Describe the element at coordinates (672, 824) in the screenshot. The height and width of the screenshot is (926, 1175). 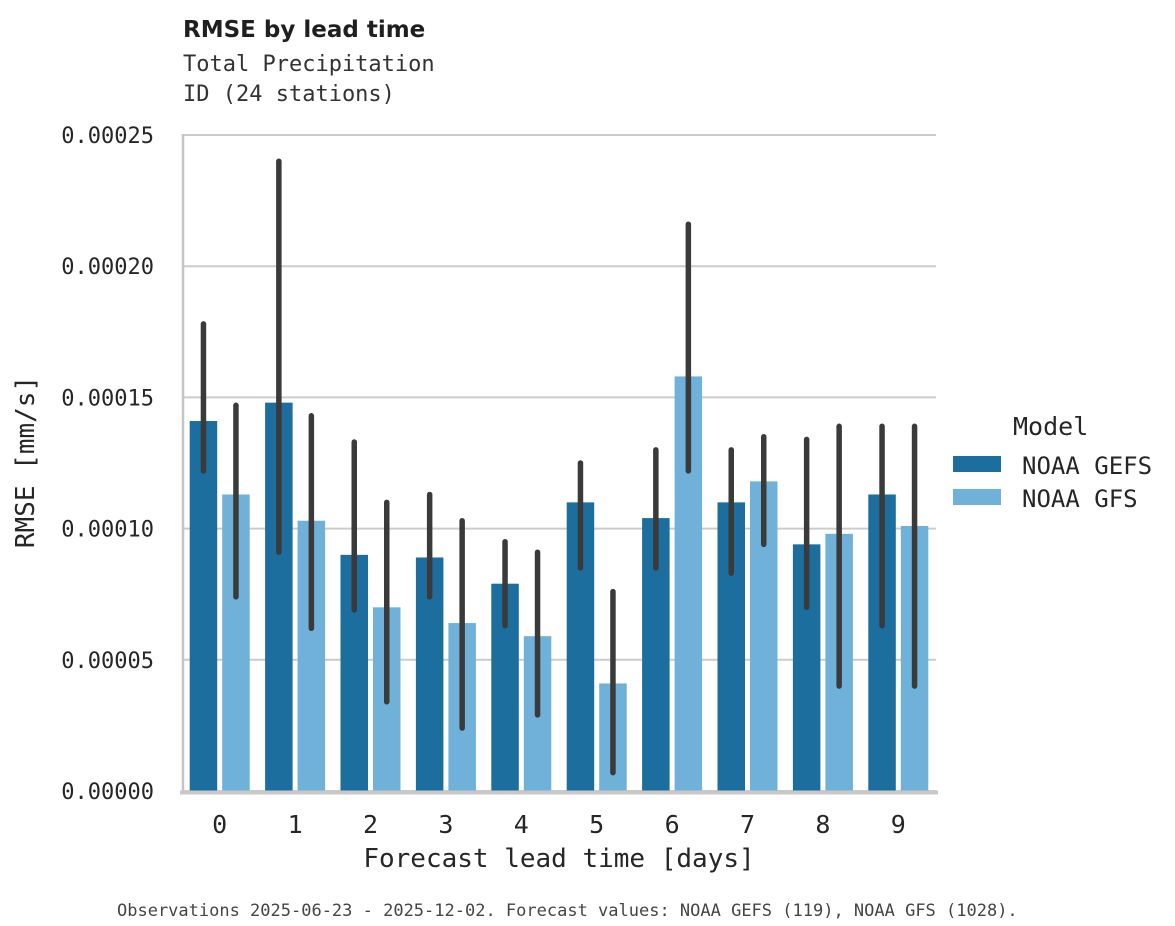
I see `x-tick-label: 6` at that location.